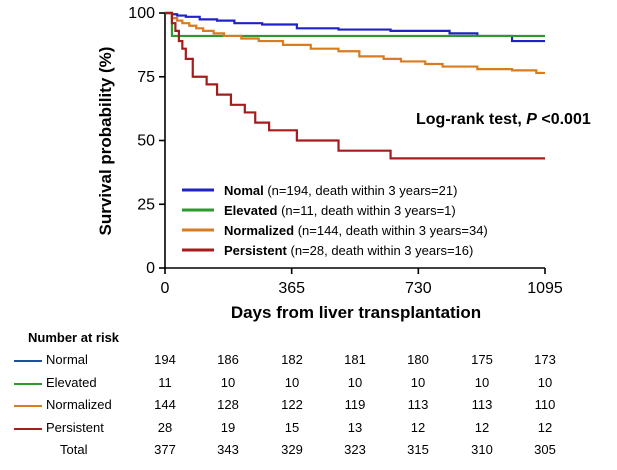 Image resolution: width=617 pixels, height=470 pixels. I want to click on risk-cell: 180, so click(418, 359).